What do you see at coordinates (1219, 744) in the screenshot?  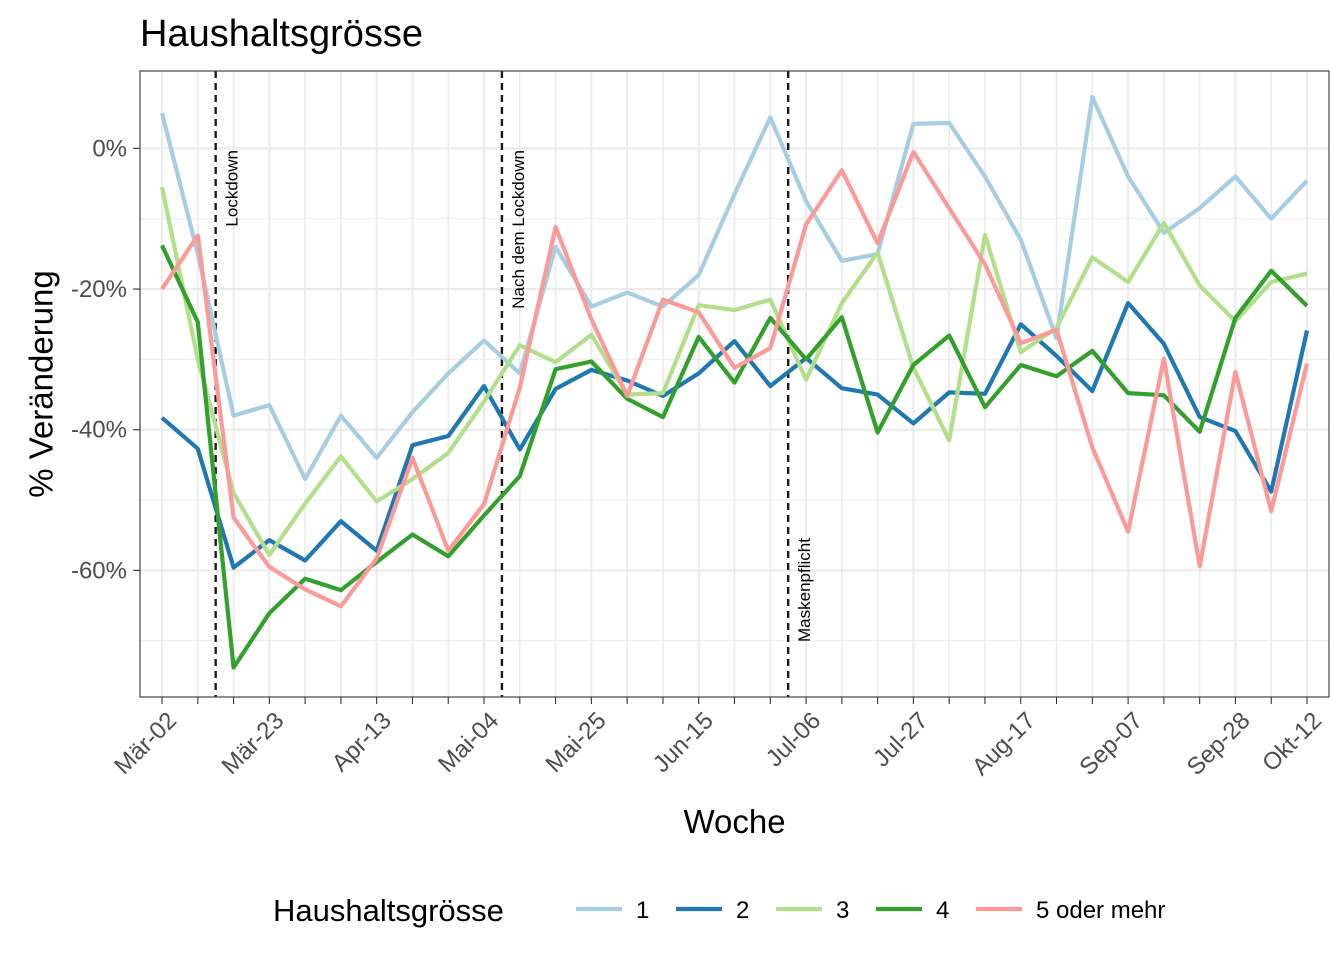 I see `x-tick-label: Sep-28` at bounding box center [1219, 744].